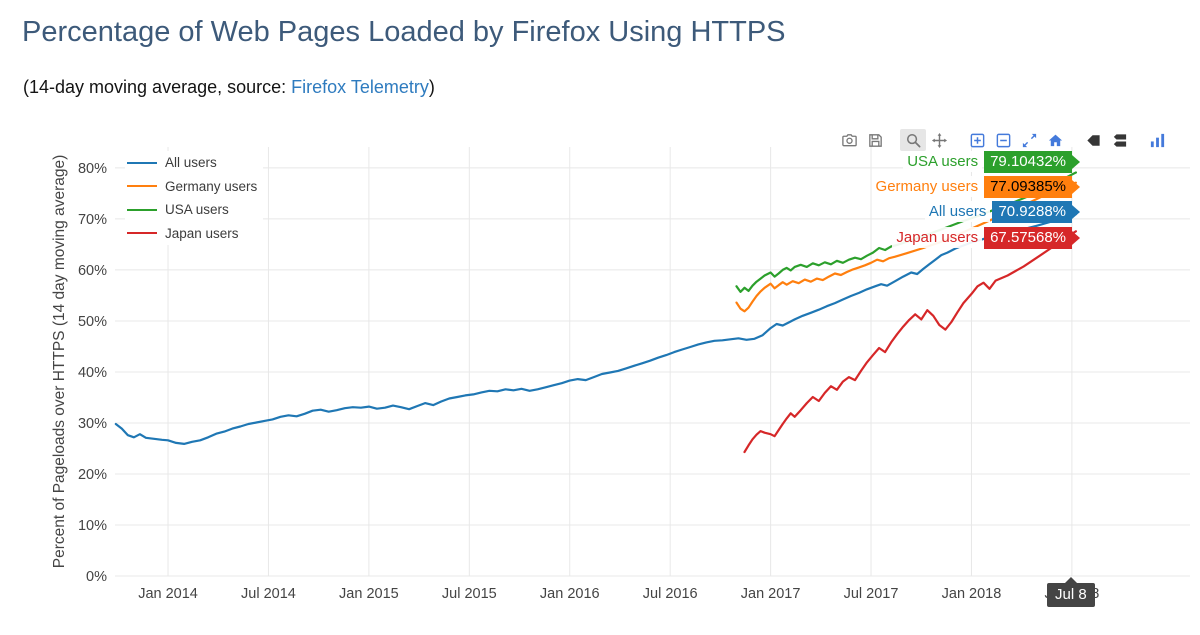 Image resolution: width=1200 pixels, height=635 pixels. Describe the element at coordinates (469, 594) in the screenshot. I see `x-tick-label: Jul 2015` at that location.